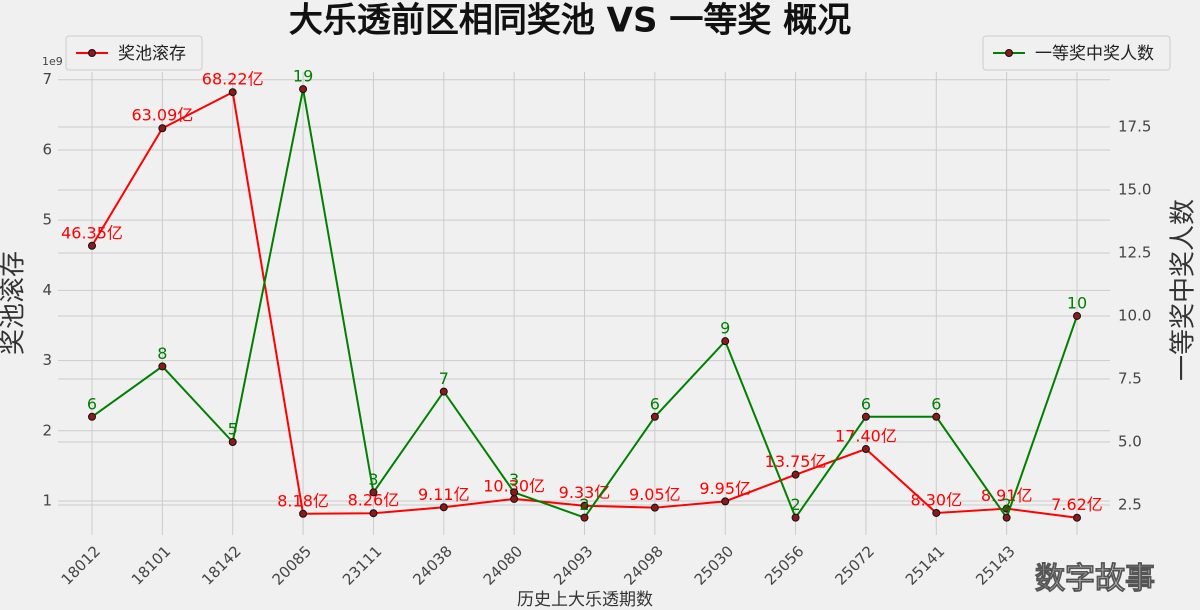 Image resolution: width=1200 pixels, height=610 pixels. I want to click on data-label: 9, so click(725, 328).